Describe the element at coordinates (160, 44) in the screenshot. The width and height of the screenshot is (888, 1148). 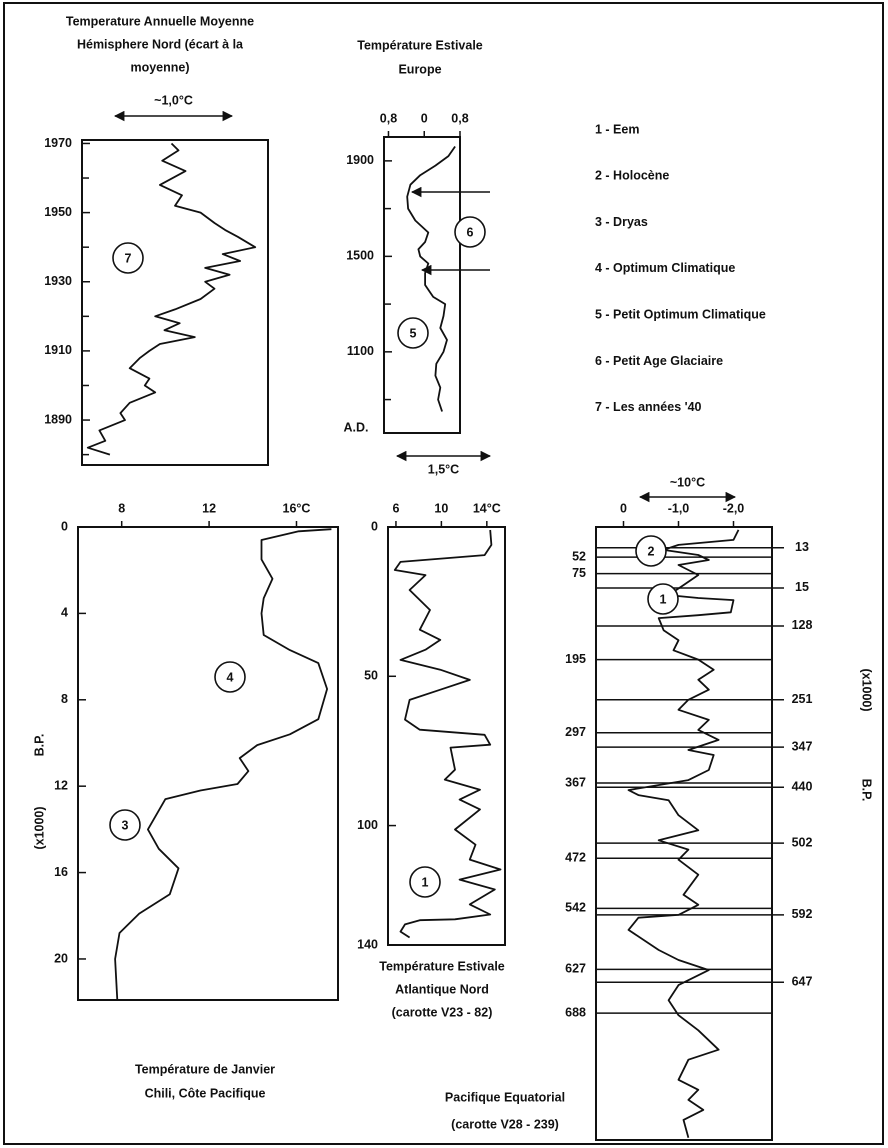
I see `panel-title: Hémisphere Nord (écart à la` at that location.